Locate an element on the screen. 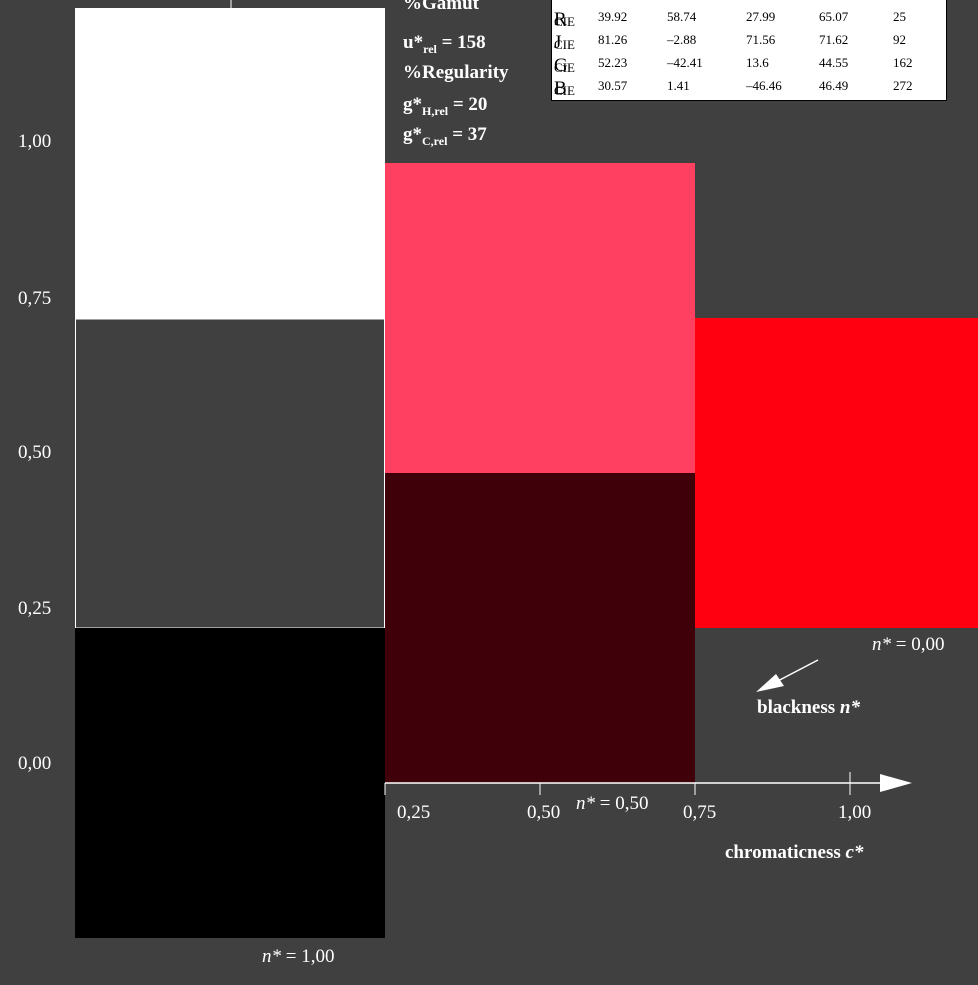  n-label-one-var: n* is located at coordinates (271, 956).